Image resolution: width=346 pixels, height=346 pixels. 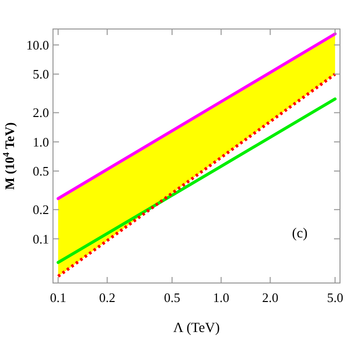 I want to click on y-tick-label: 0.5, so click(x=40, y=171).